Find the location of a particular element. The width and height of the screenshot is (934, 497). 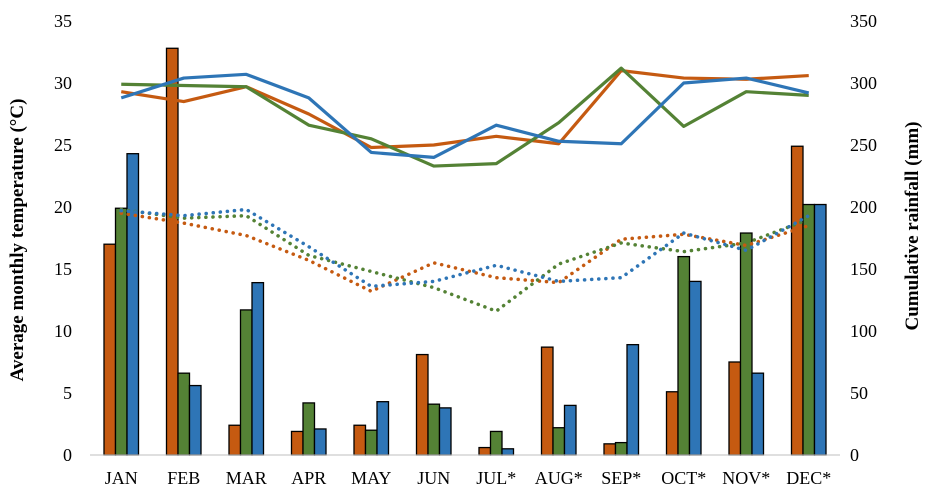

left-axis-title: Average monthly temperature (°C) is located at coordinates (17, 240).